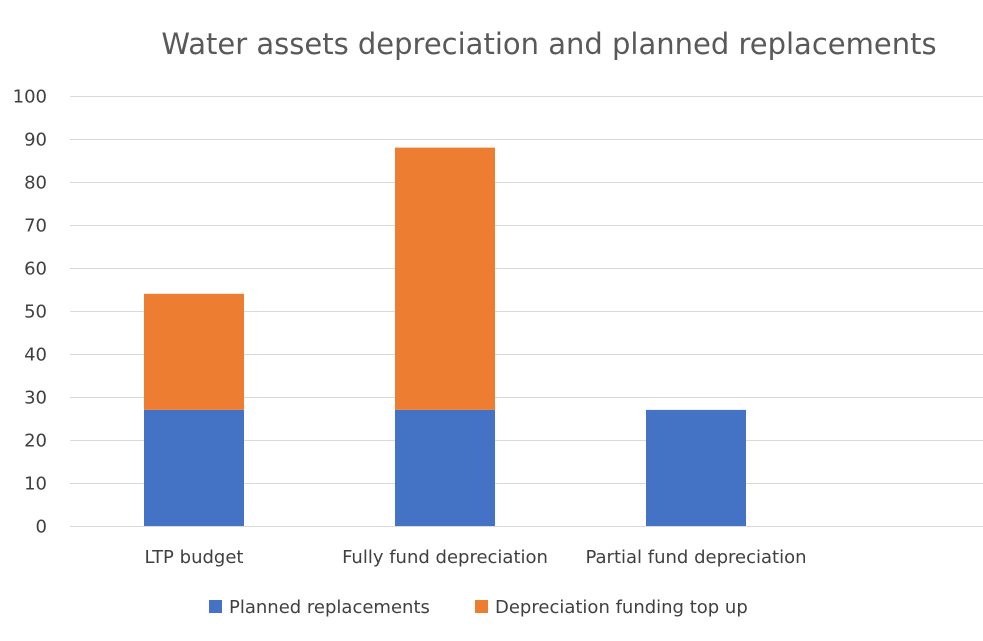 This screenshot has height=641, width=983. Describe the element at coordinates (35, 441) in the screenshot. I see `y-tick-label: 20` at that location.